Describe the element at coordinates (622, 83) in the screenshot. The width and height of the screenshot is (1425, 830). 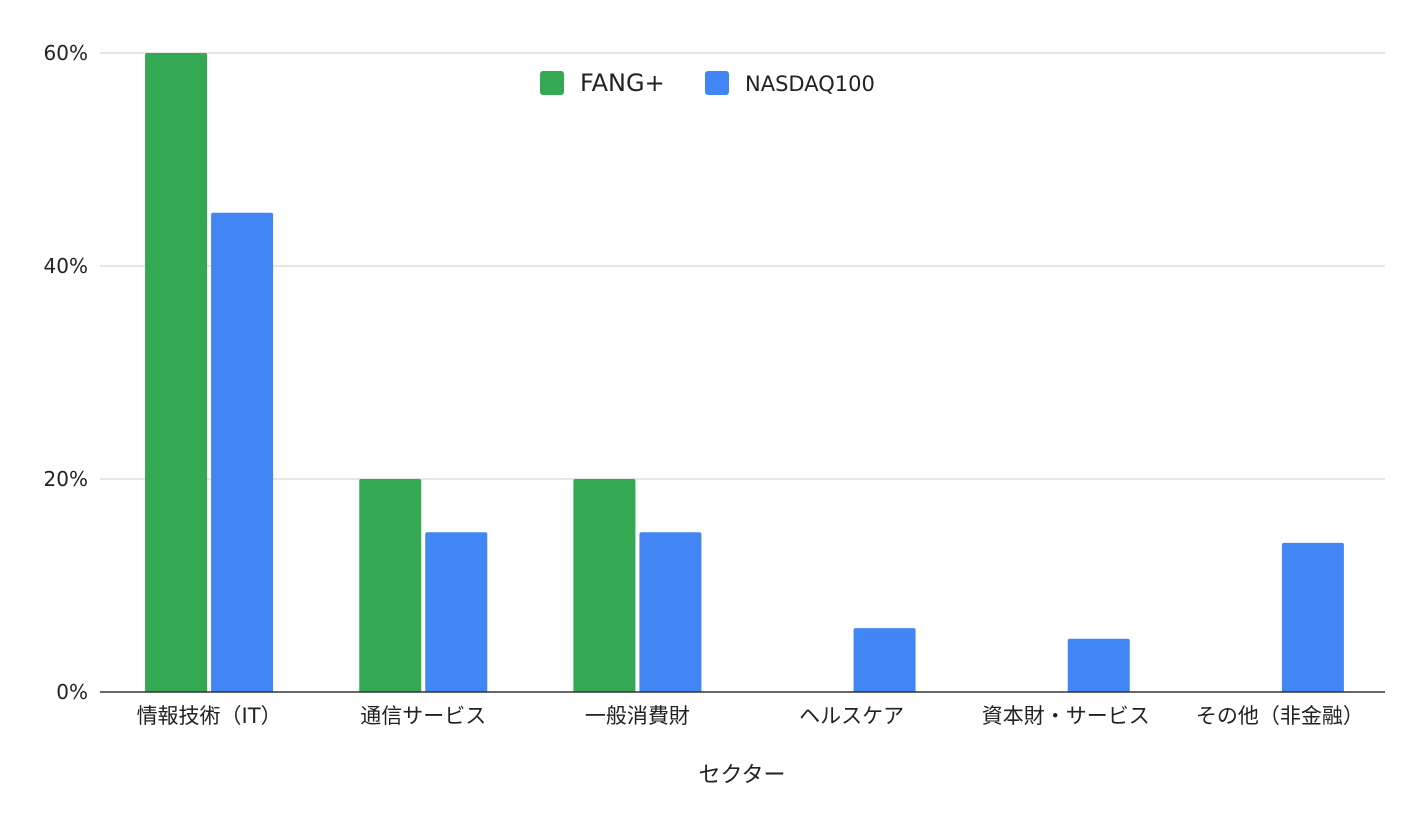
I see `legend-label: FANG+` at that location.